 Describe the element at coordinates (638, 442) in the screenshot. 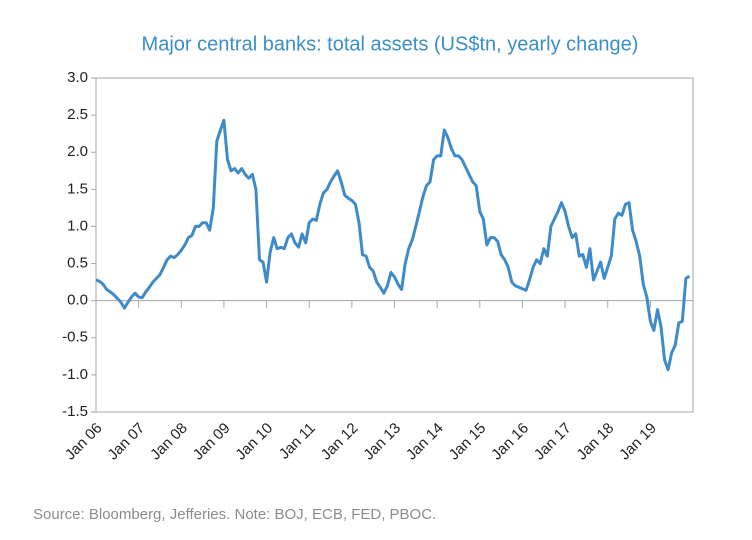

I see `x-tick-label: Jan 19` at that location.